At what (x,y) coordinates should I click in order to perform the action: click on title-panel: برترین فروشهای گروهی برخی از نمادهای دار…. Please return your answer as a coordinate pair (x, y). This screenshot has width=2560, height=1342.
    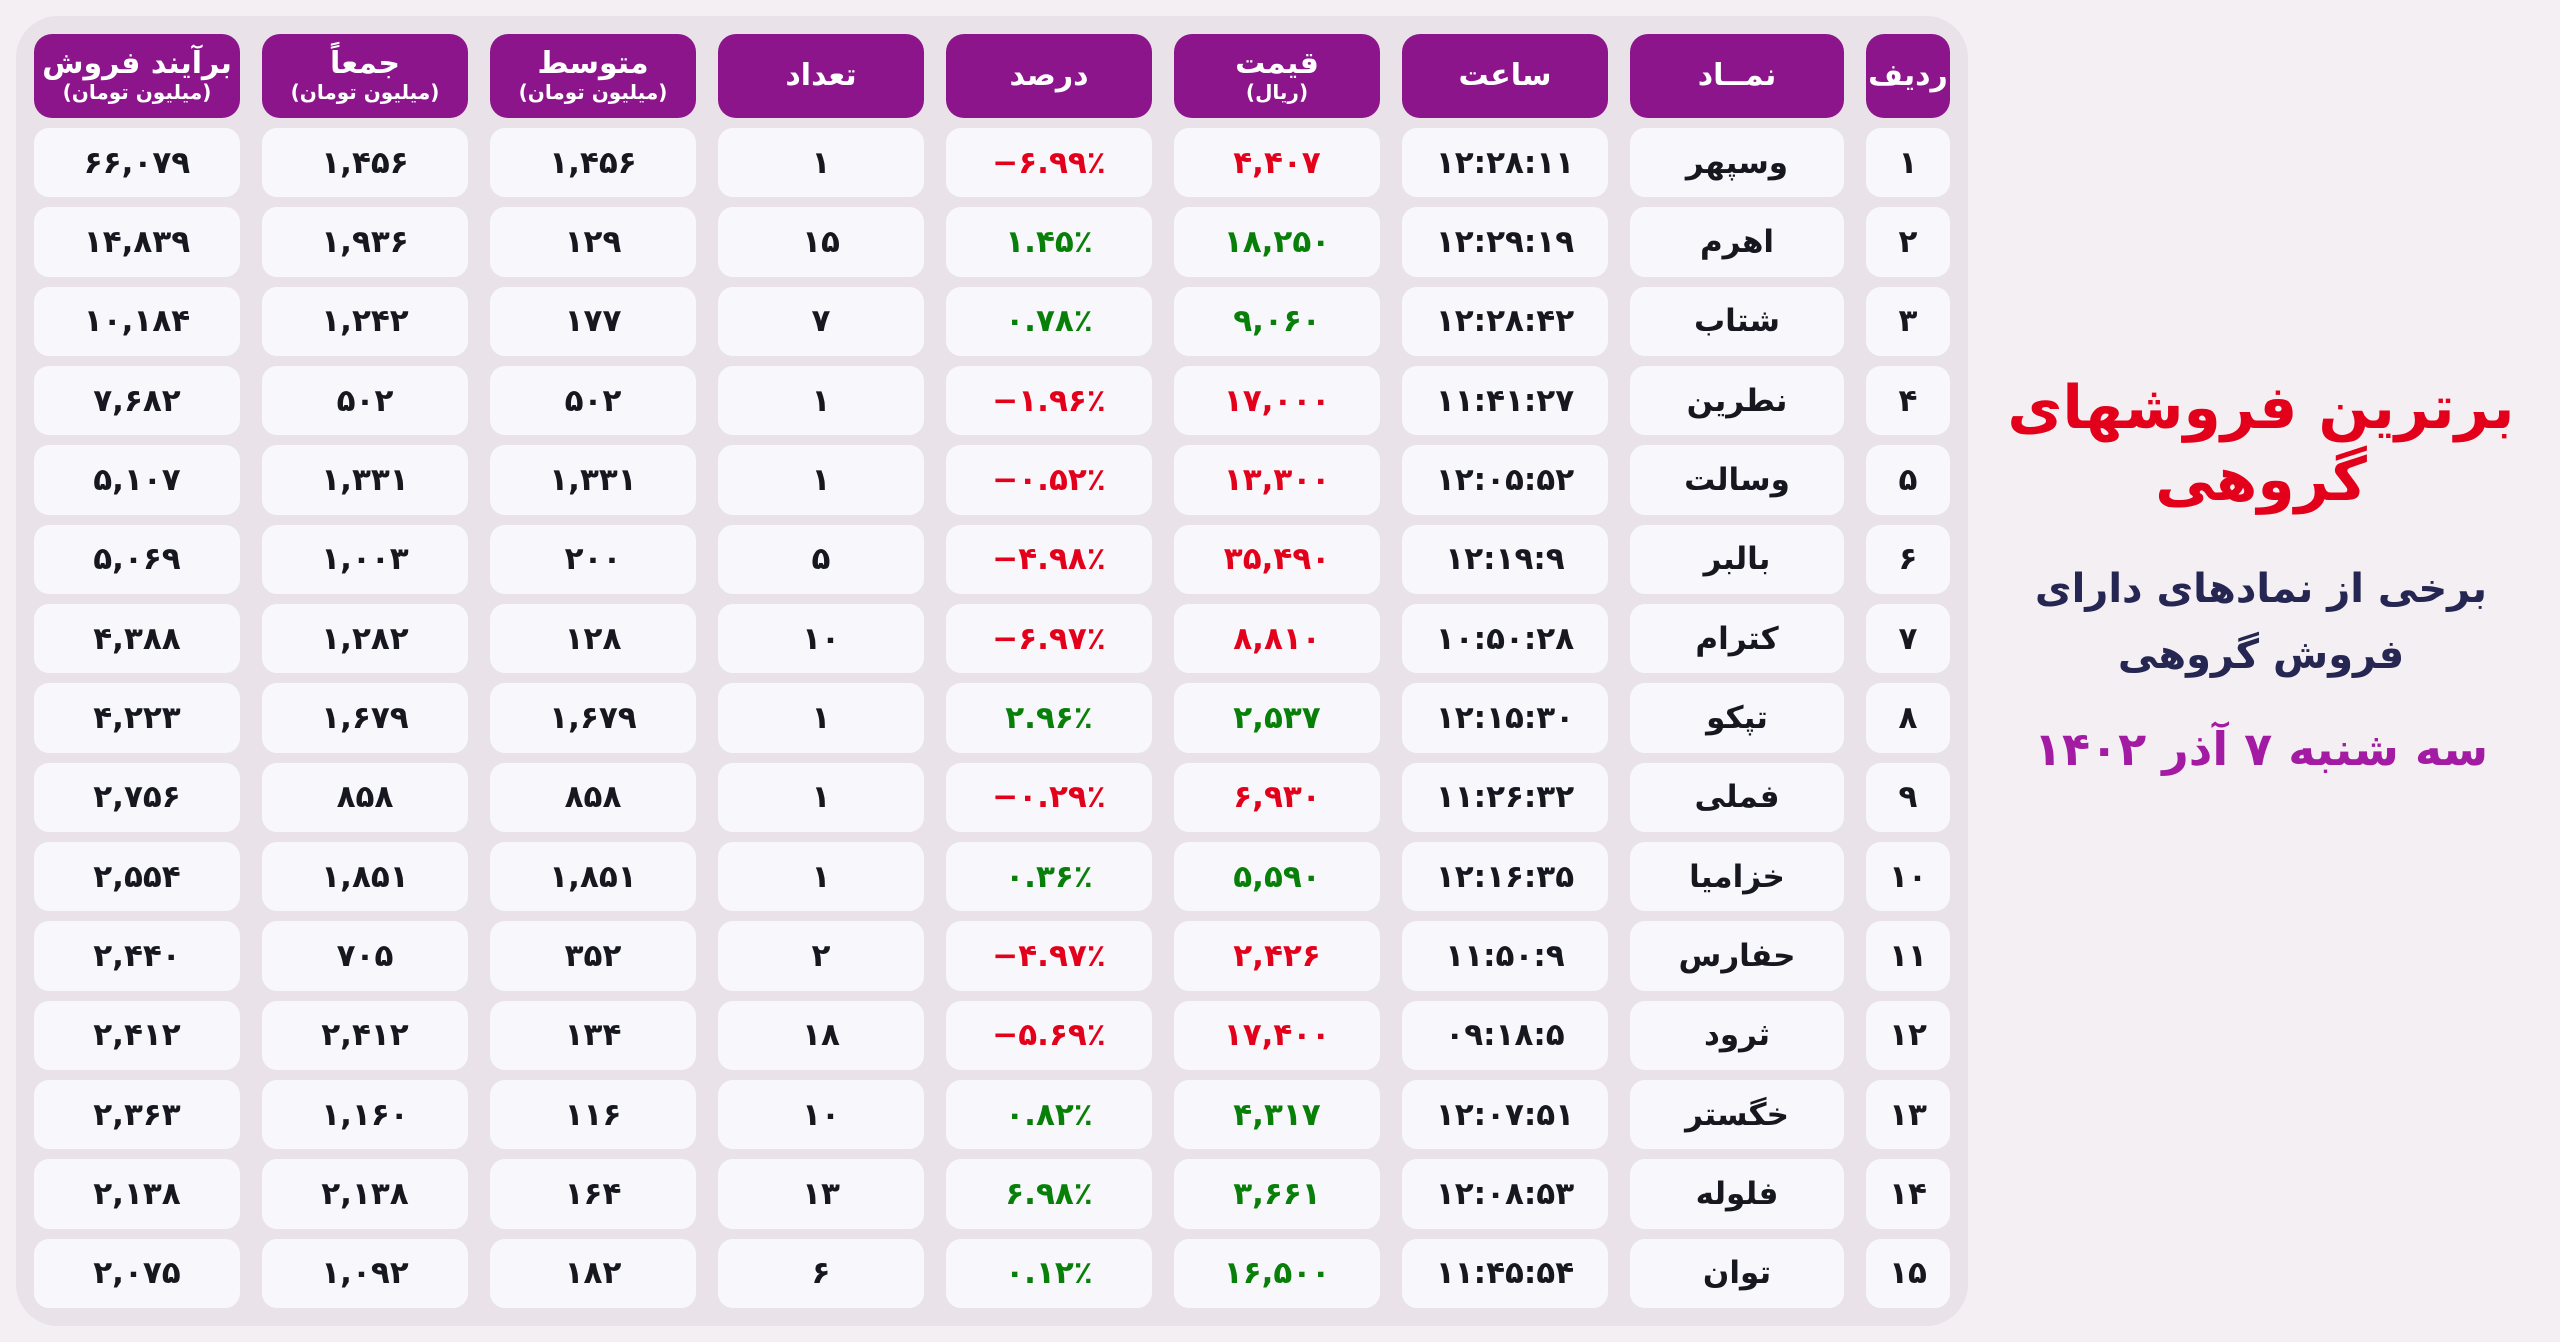
    Looking at the image, I should click on (2261, 574).